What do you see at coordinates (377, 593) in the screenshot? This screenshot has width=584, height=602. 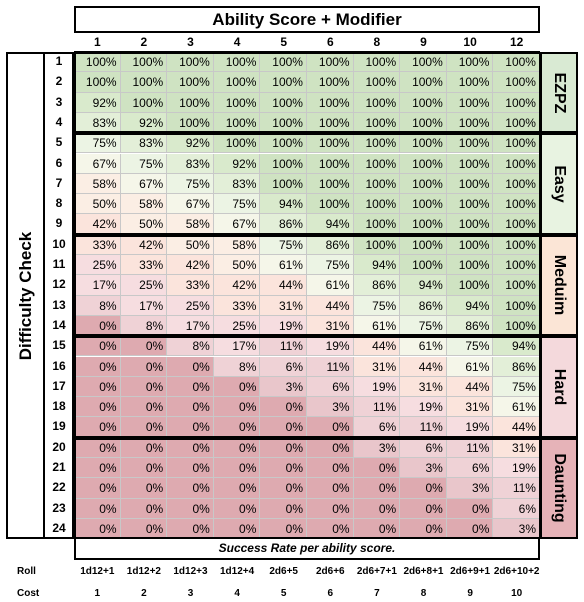 I see `cost-value: 7` at bounding box center [377, 593].